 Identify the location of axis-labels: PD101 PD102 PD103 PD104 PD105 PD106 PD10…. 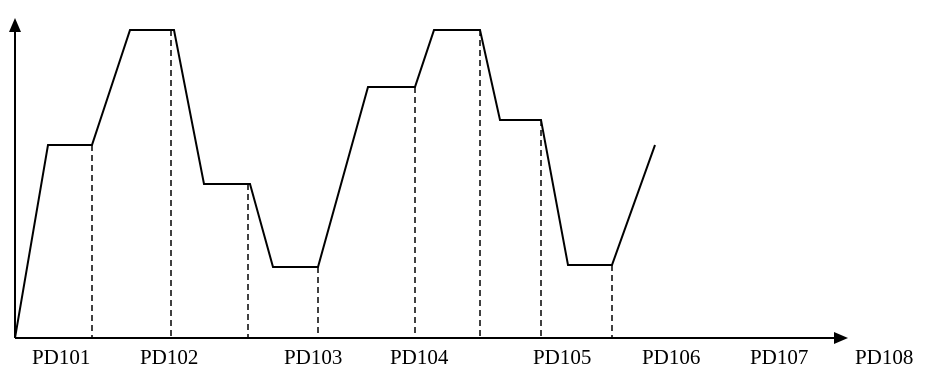
(472, 356).